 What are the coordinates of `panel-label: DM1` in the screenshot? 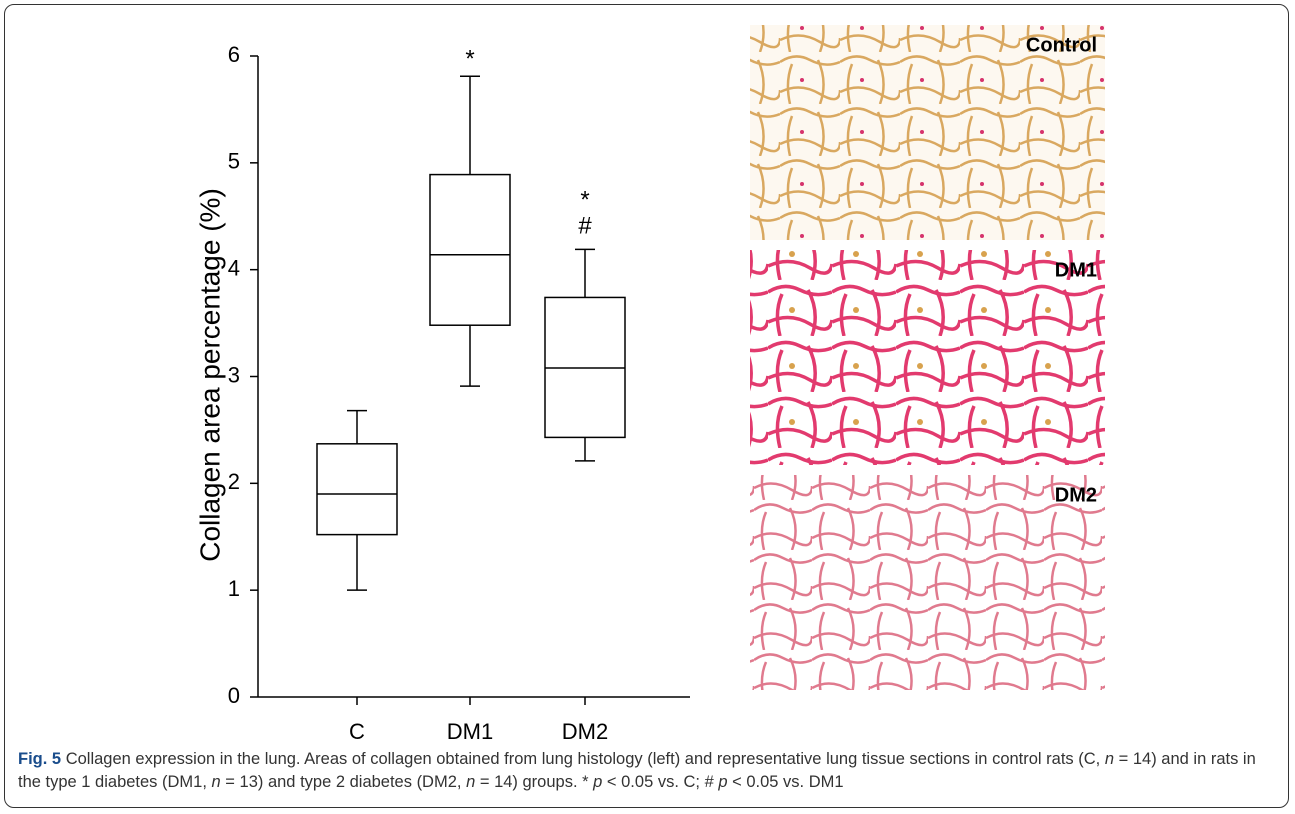 It's located at (1076, 270).